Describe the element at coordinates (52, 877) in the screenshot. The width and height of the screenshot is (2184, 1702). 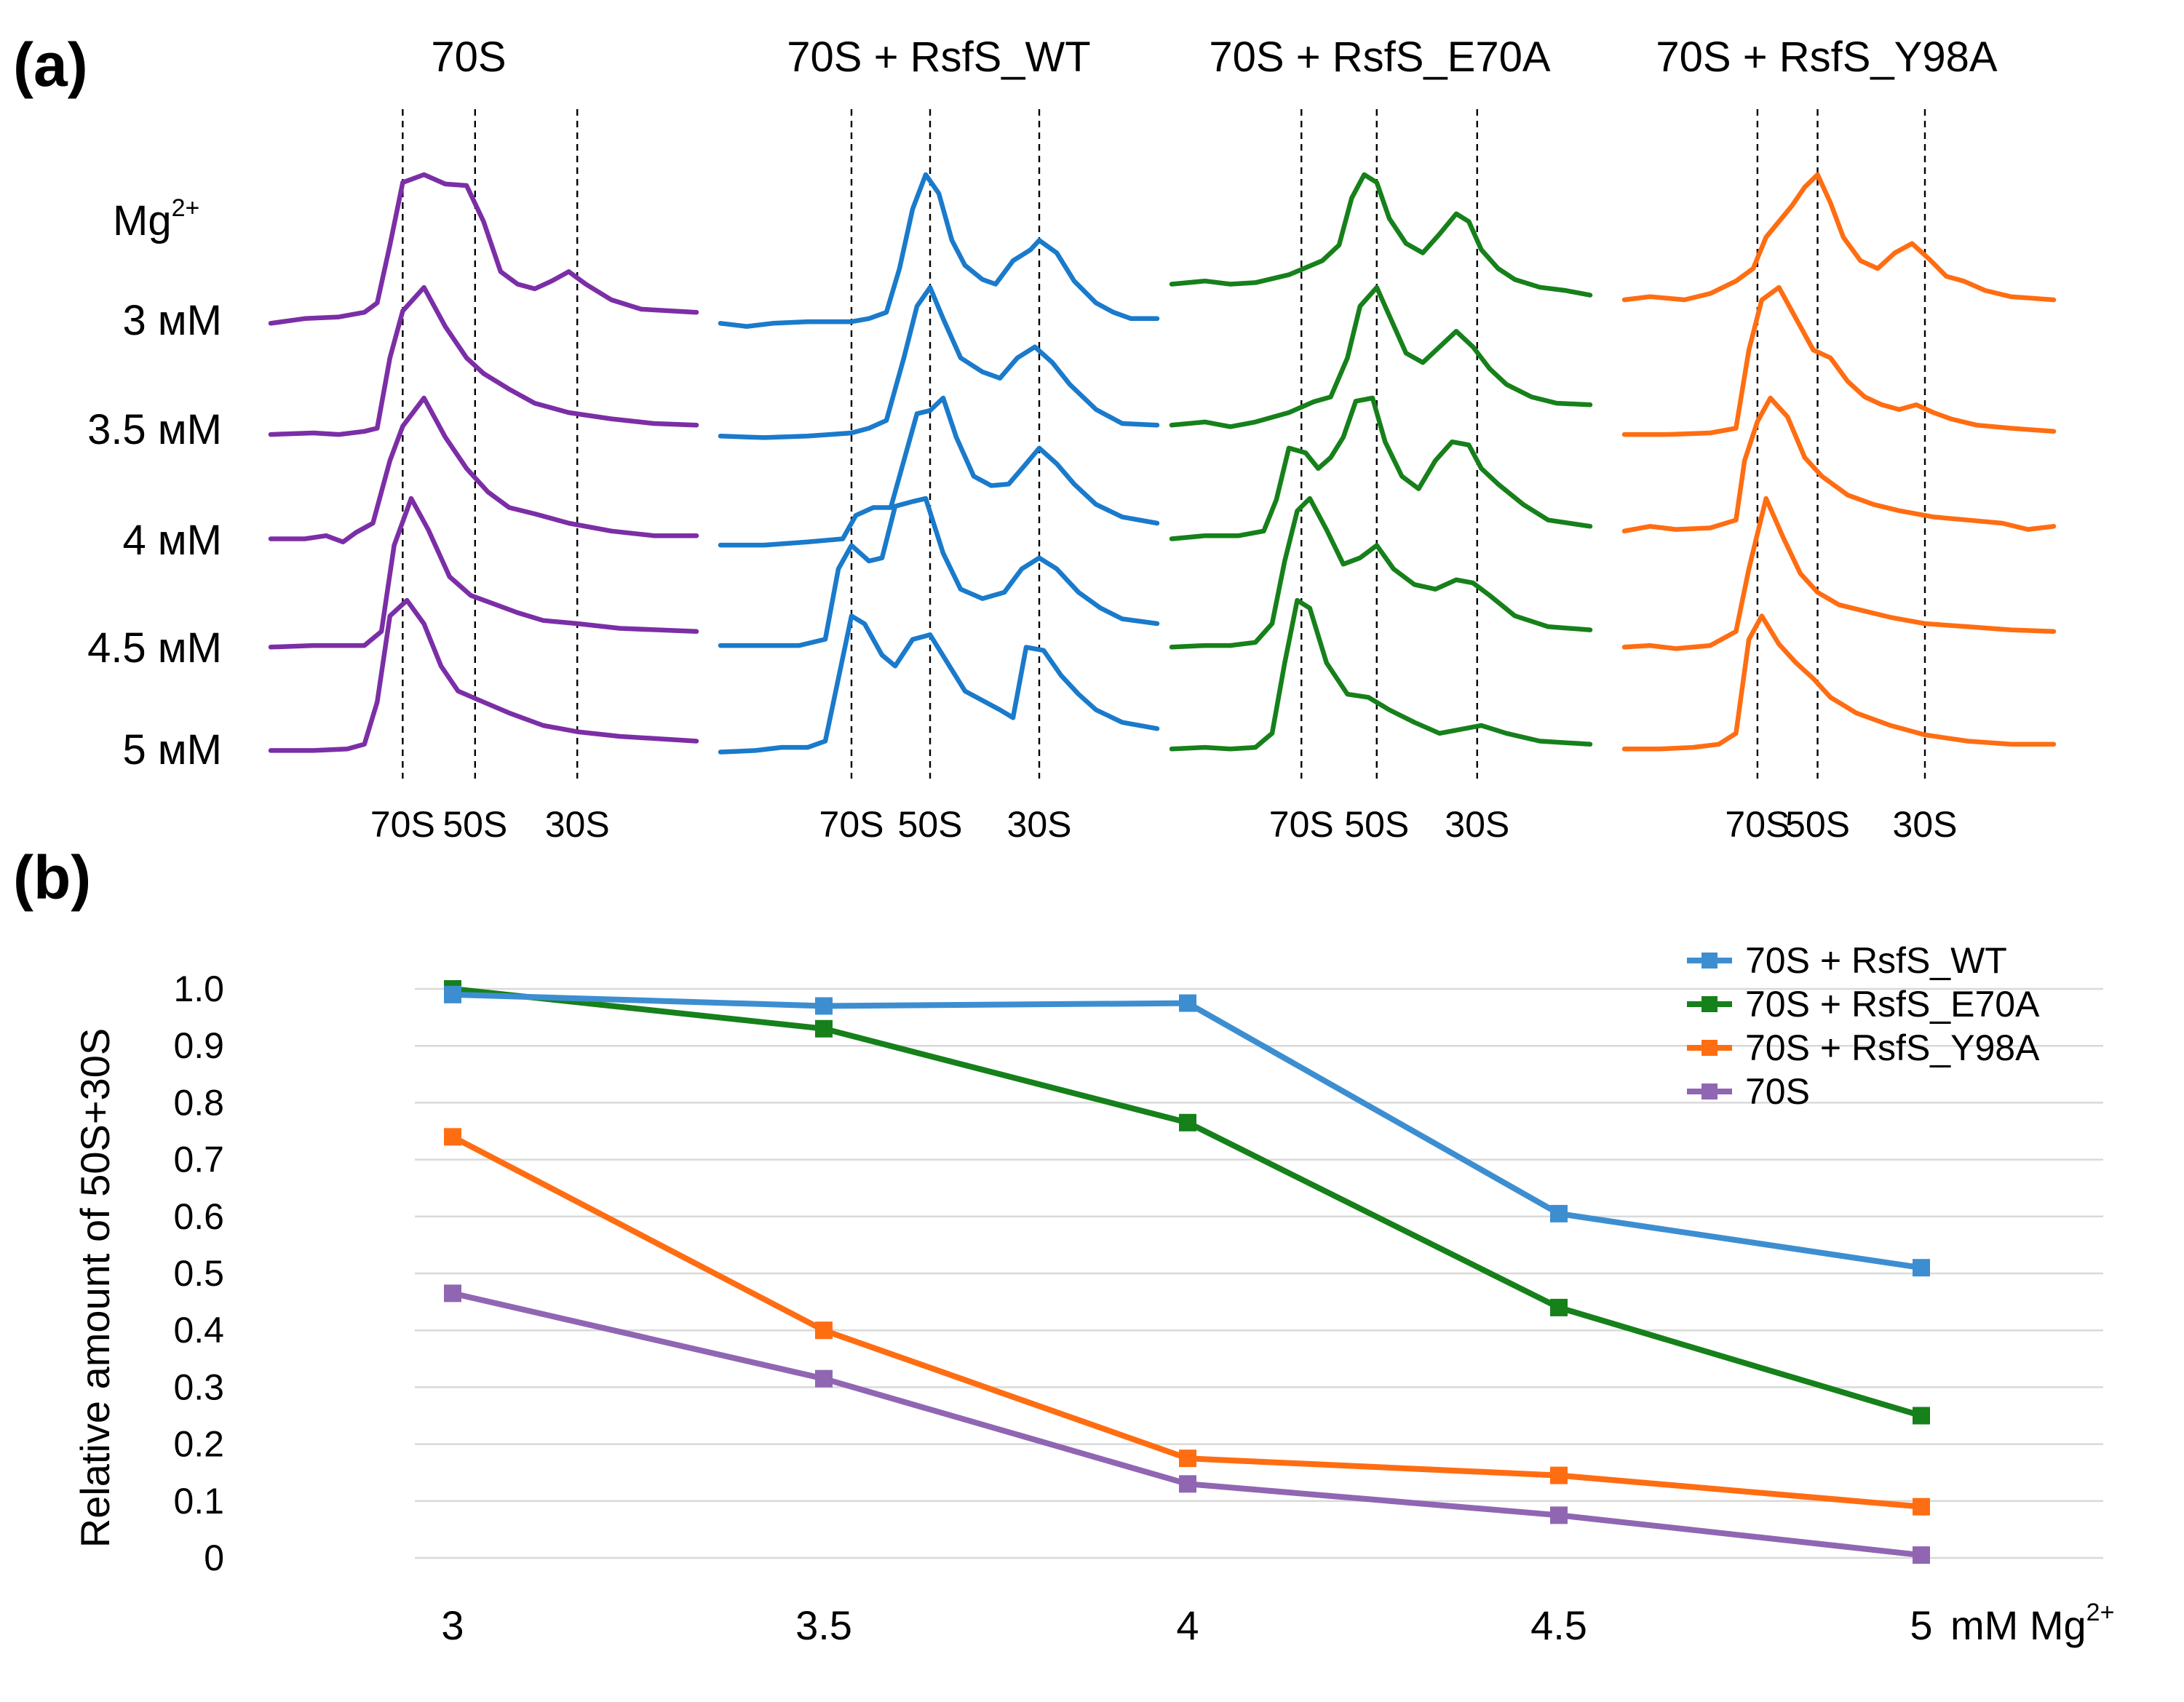
I see `panel-b-label: (b)` at that location.